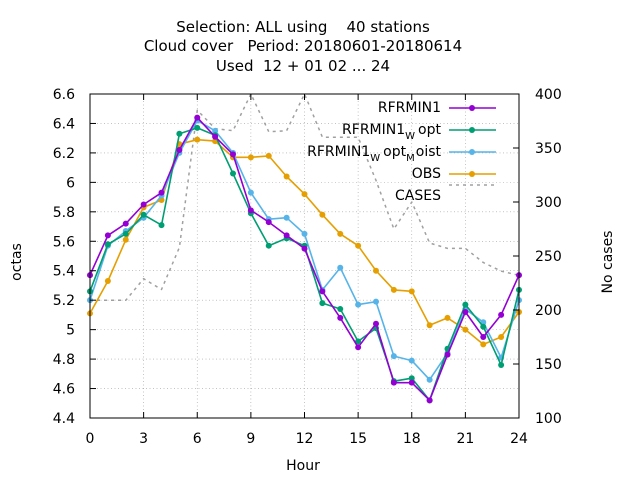 Image resolution: width=640 pixels, height=480 pixels. What do you see at coordinates (429, 152) in the screenshot?
I see `legend-label-3-suffix2: oist` at bounding box center [429, 152].